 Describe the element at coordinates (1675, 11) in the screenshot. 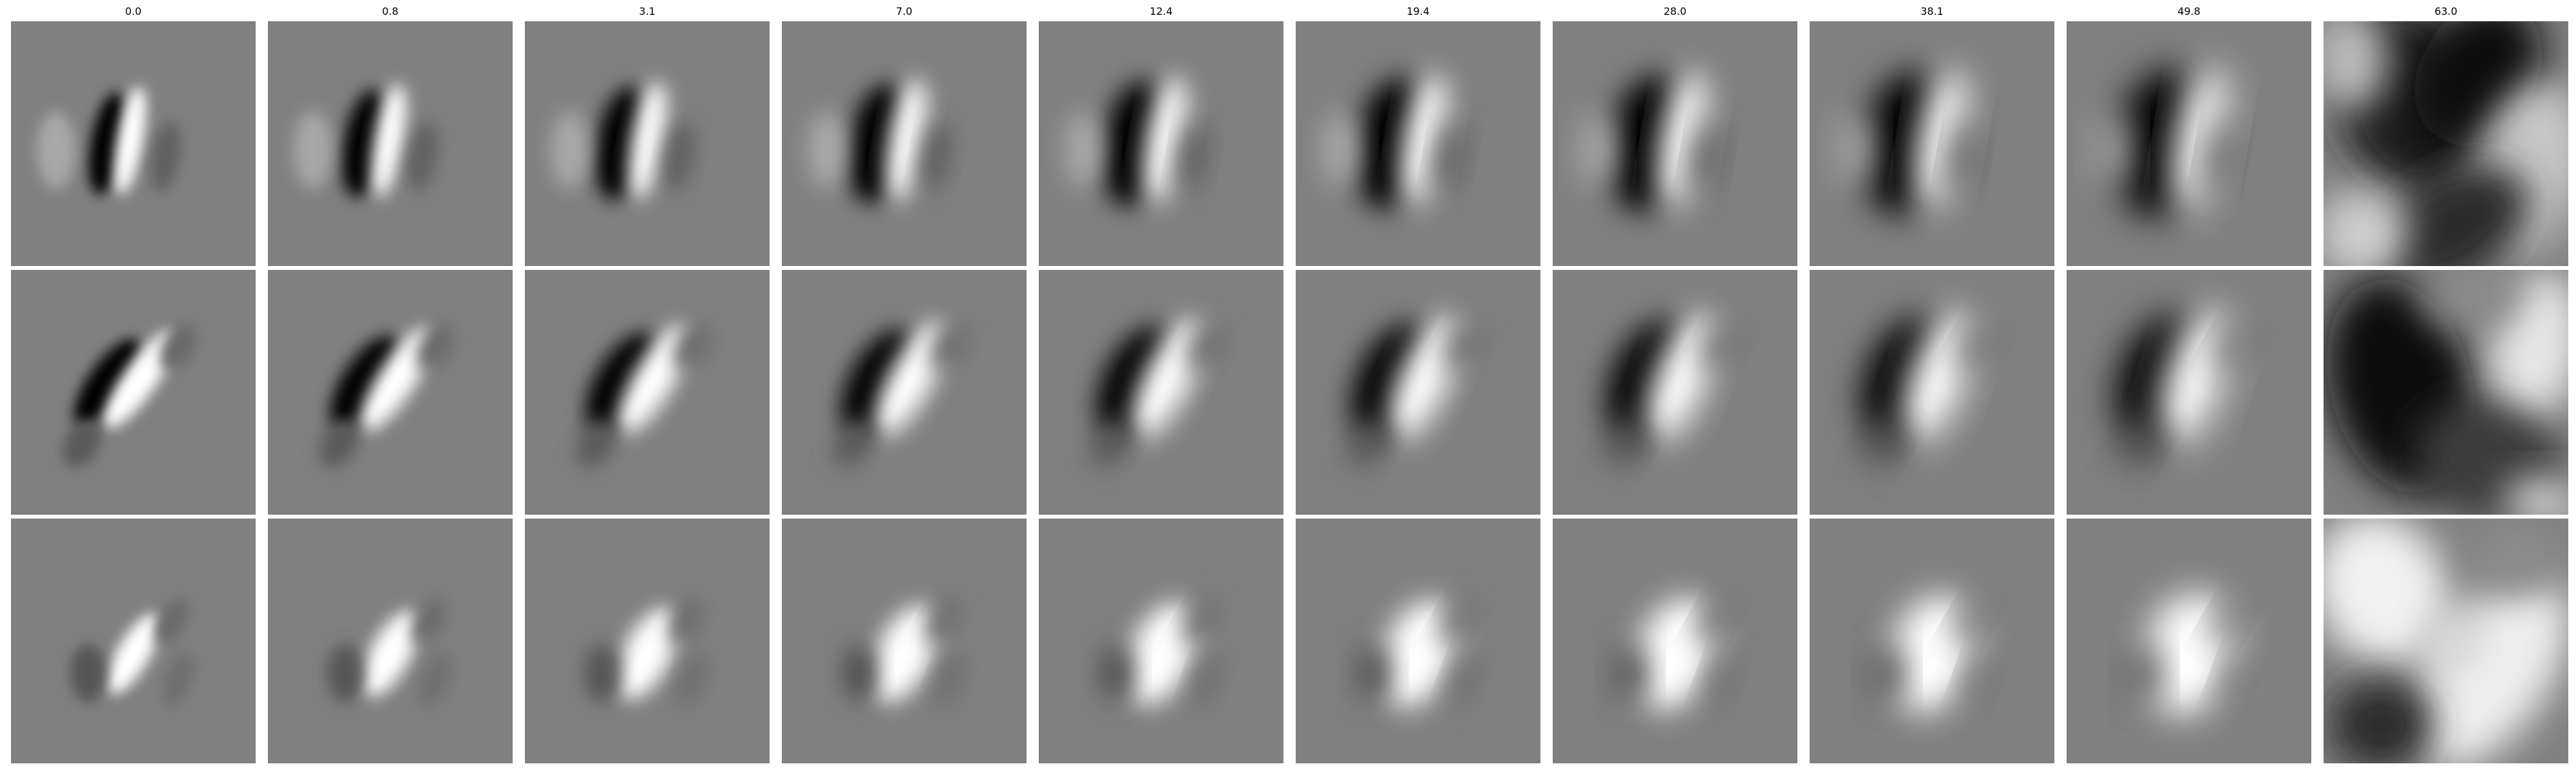

I see `column-title-7: 28.0` at that location.